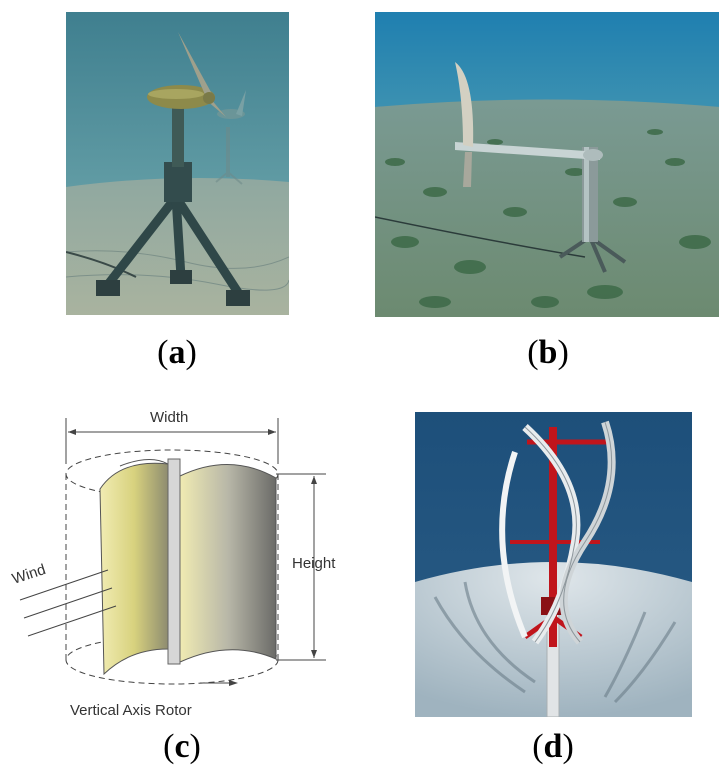  I want to click on caption-a: (a), so click(177, 352).